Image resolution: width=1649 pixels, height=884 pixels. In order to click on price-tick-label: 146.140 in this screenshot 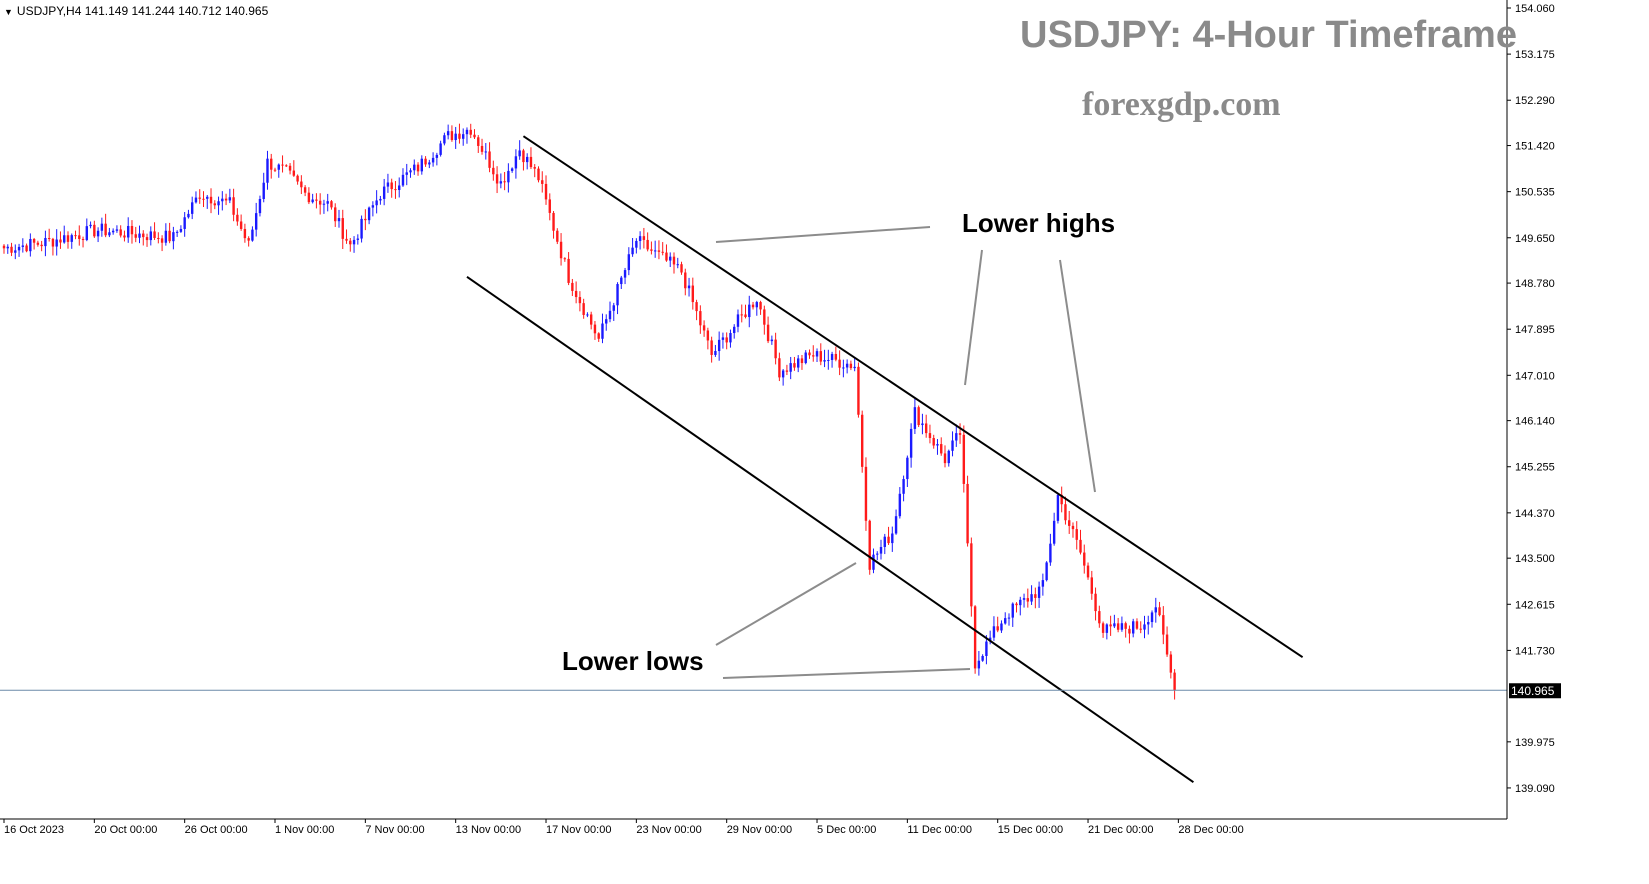, I will do `click(1535, 422)`.